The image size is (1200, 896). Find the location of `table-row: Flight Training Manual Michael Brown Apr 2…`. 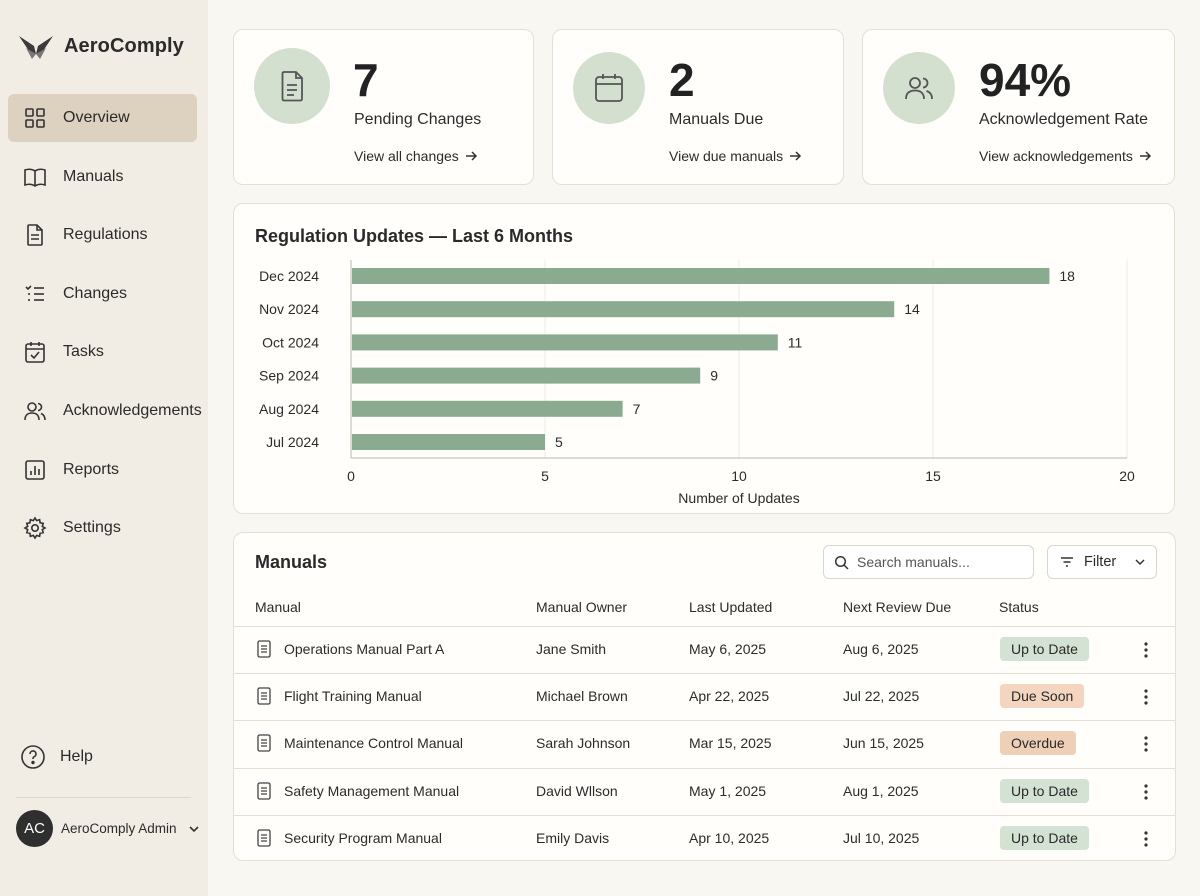

table-row: Flight Training Manual Michael Brown Apr 2… is located at coordinates (705, 696).